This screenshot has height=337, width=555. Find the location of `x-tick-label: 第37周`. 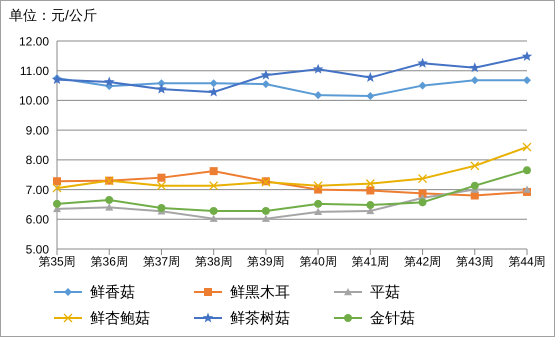

x-tick-label: 第37周 is located at coordinates (161, 261).